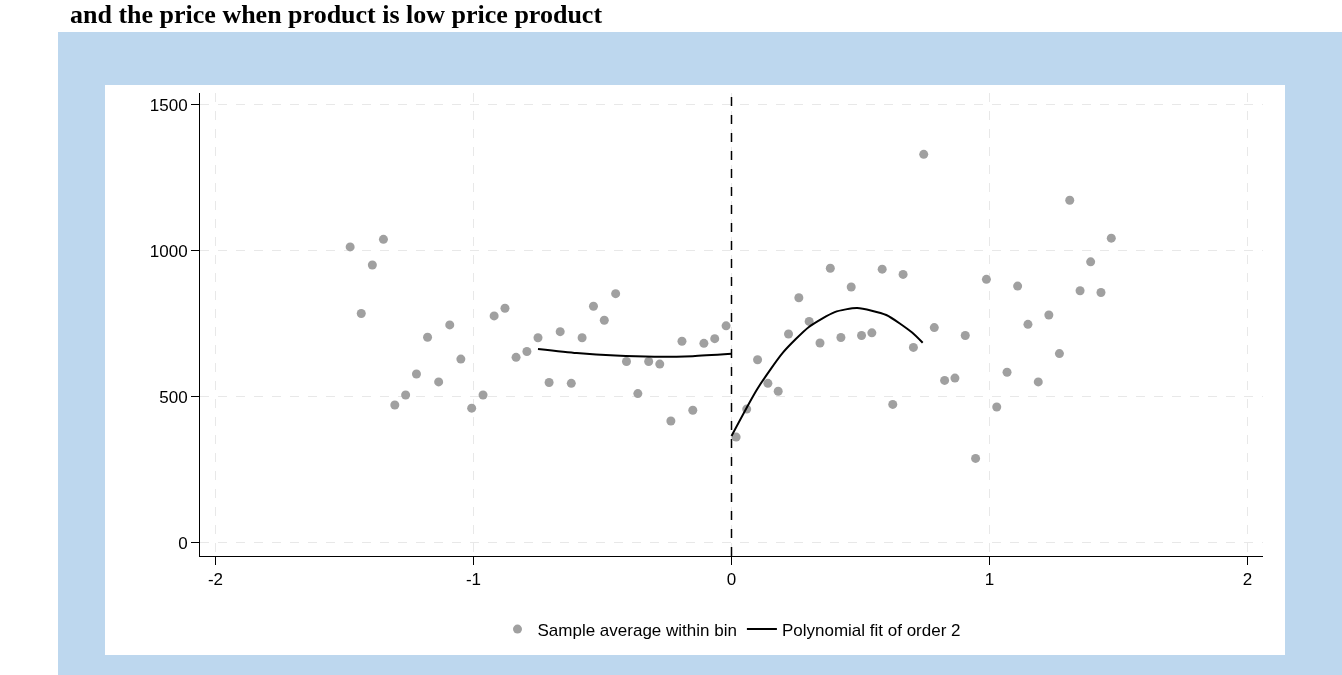 Image resolution: width=1342 pixels, height=675 pixels. What do you see at coordinates (473, 580) in the screenshot?
I see `x-tick-label: -1` at bounding box center [473, 580].